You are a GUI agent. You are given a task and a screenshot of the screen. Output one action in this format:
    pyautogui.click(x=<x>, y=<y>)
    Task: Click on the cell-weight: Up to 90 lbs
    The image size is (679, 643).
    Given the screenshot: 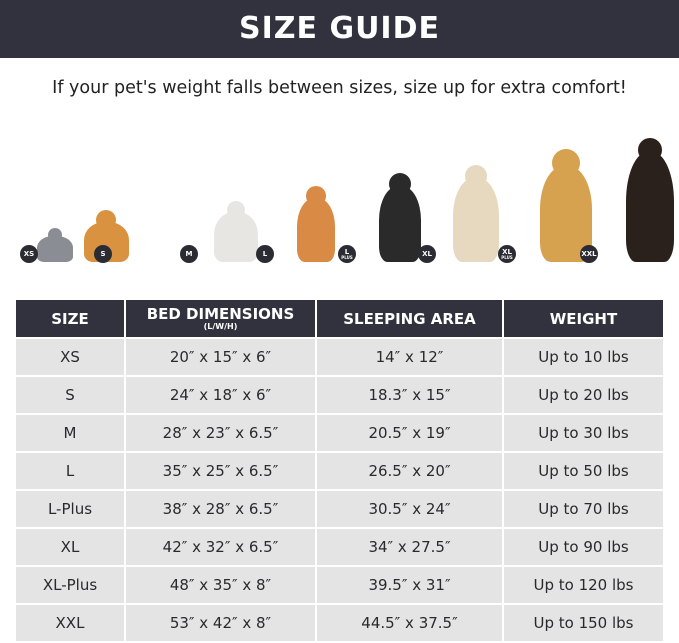 What is the action you would take?
    pyautogui.click(x=583, y=547)
    